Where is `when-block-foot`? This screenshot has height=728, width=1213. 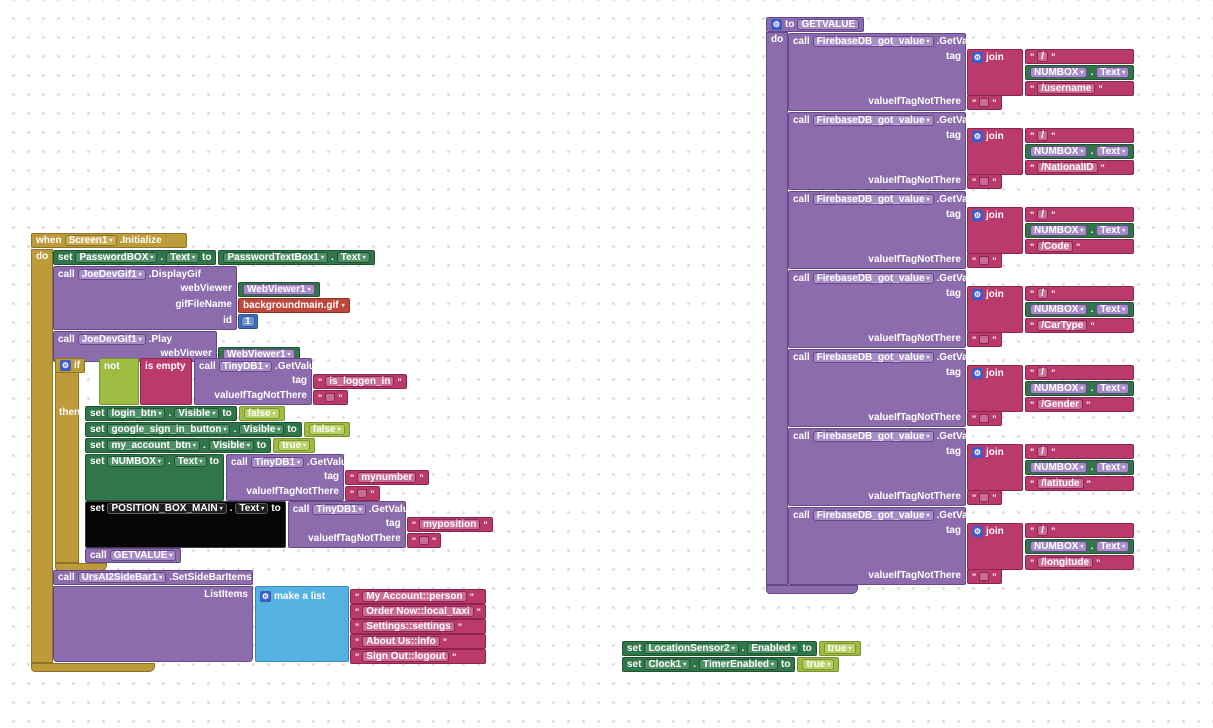
when-block-foot is located at coordinates (93, 667).